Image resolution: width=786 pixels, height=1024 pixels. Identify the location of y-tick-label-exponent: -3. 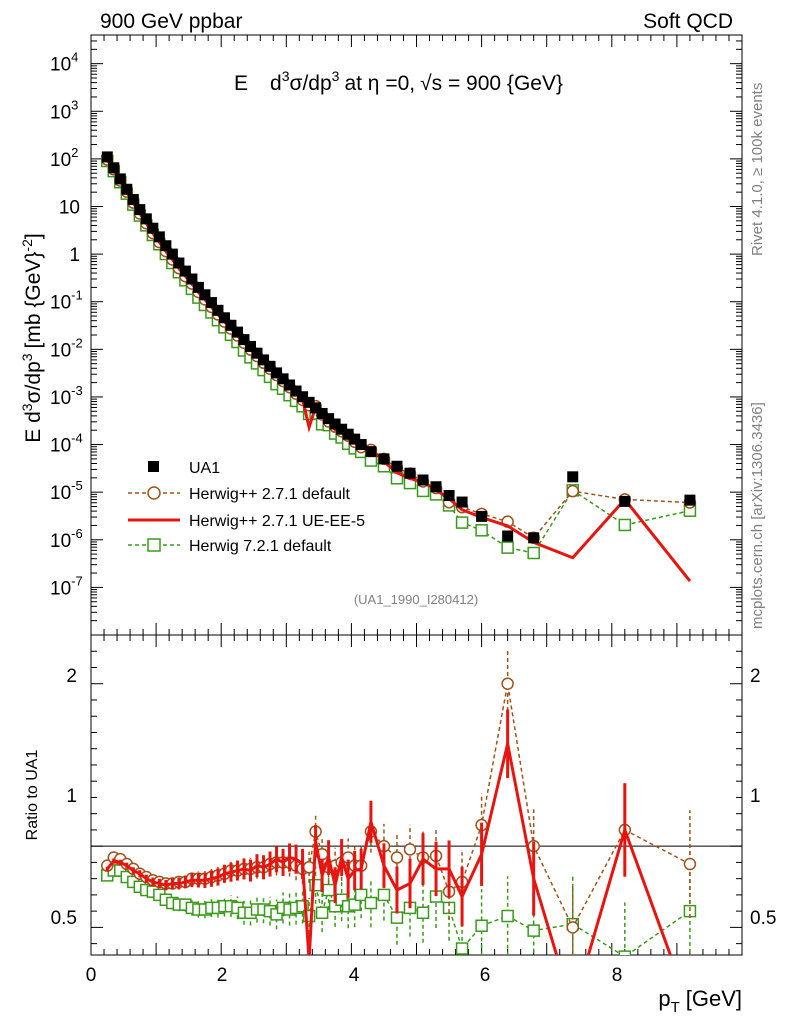
(77, 390).